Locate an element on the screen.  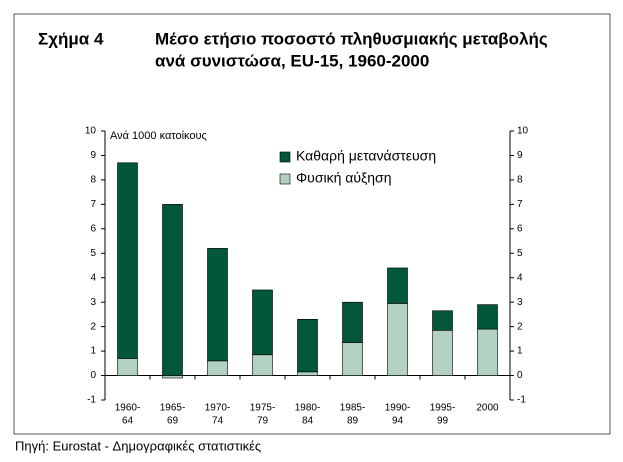
x-tick-label: 64 is located at coordinates (128, 421).